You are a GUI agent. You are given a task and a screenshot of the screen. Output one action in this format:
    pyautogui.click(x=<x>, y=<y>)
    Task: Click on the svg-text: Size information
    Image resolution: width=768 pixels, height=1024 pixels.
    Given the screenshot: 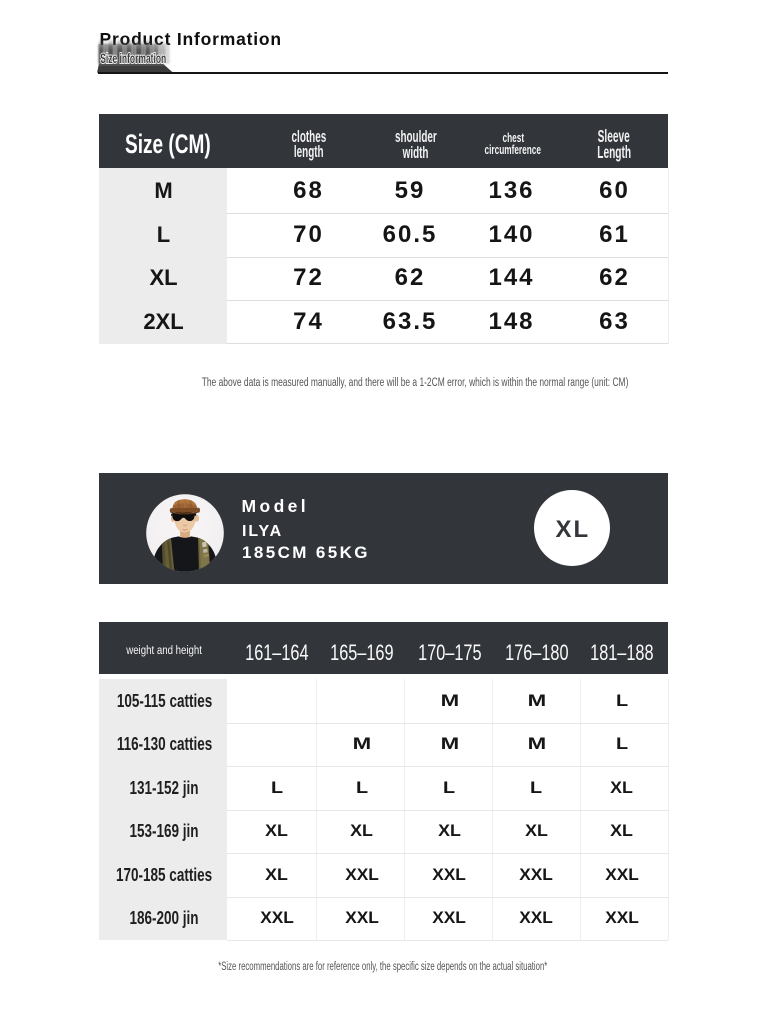 What is the action you would take?
    pyautogui.click(x=133, y=59)
    